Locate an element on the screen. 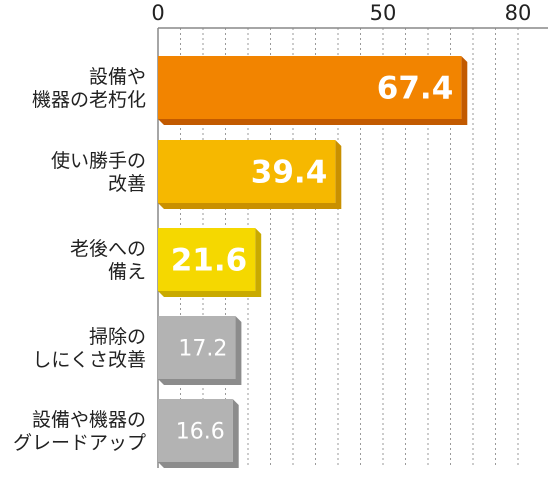  bar-value-label: 17.2 is located at coordinates (202, 349).